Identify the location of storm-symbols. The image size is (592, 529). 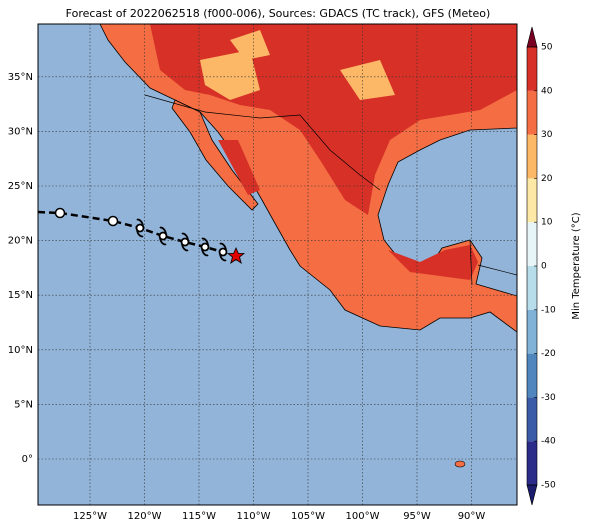
(181, 240).